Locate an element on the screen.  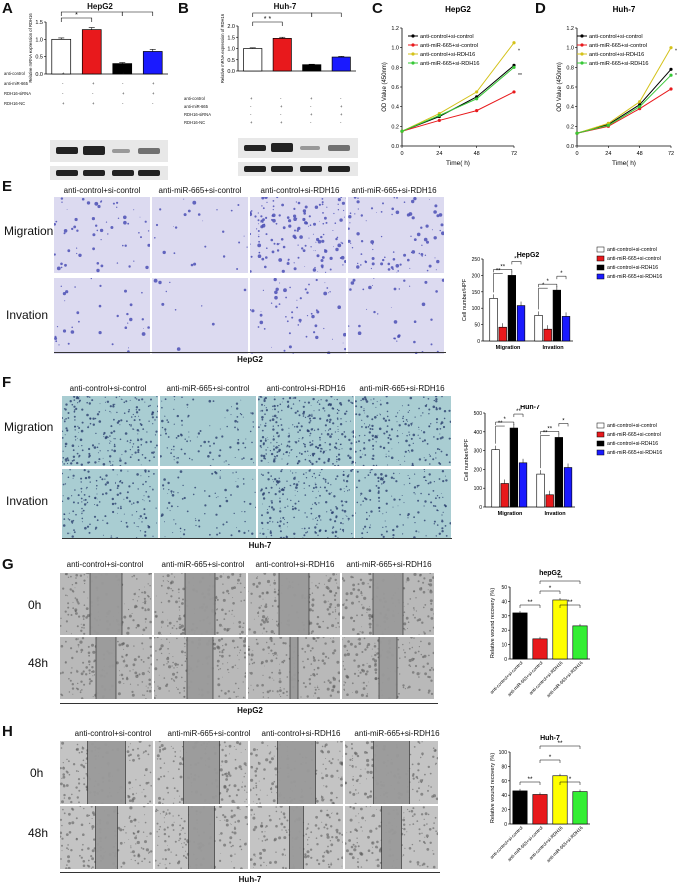
western-blot-b-bottom is located at coordinates (298, 169).